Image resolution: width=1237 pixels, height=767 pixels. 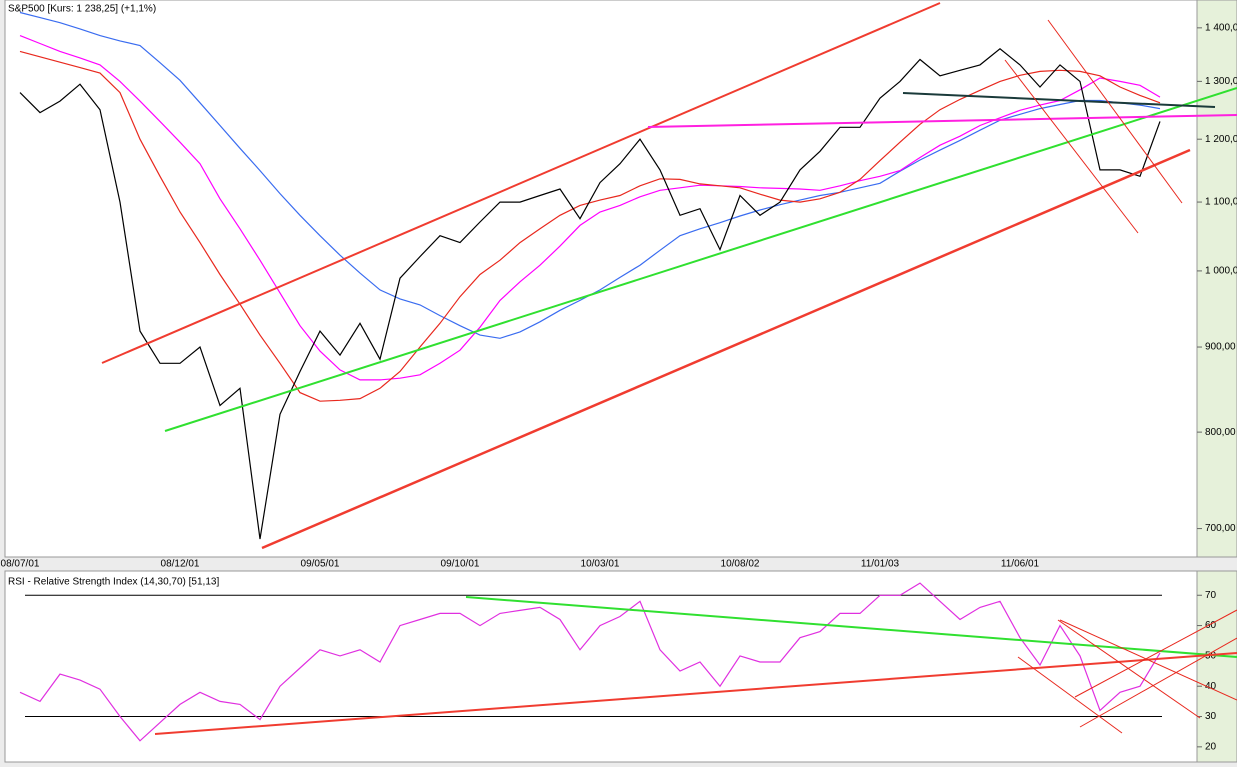 I want to click on y-tick-label: 1 300,00, so click(x=1221, y=81).